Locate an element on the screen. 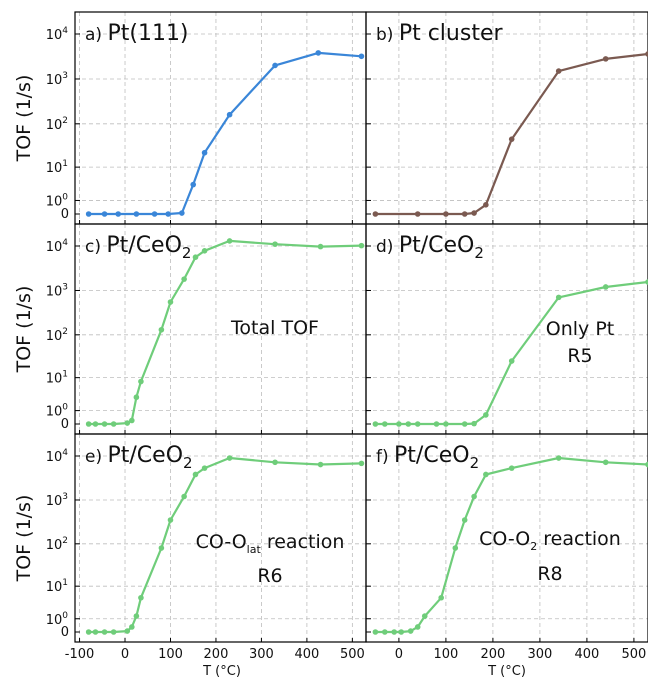 Image resolution: width=648 pixels, height=683 pixels. x-tick-label: 0 is located at coordinates (125, 654).